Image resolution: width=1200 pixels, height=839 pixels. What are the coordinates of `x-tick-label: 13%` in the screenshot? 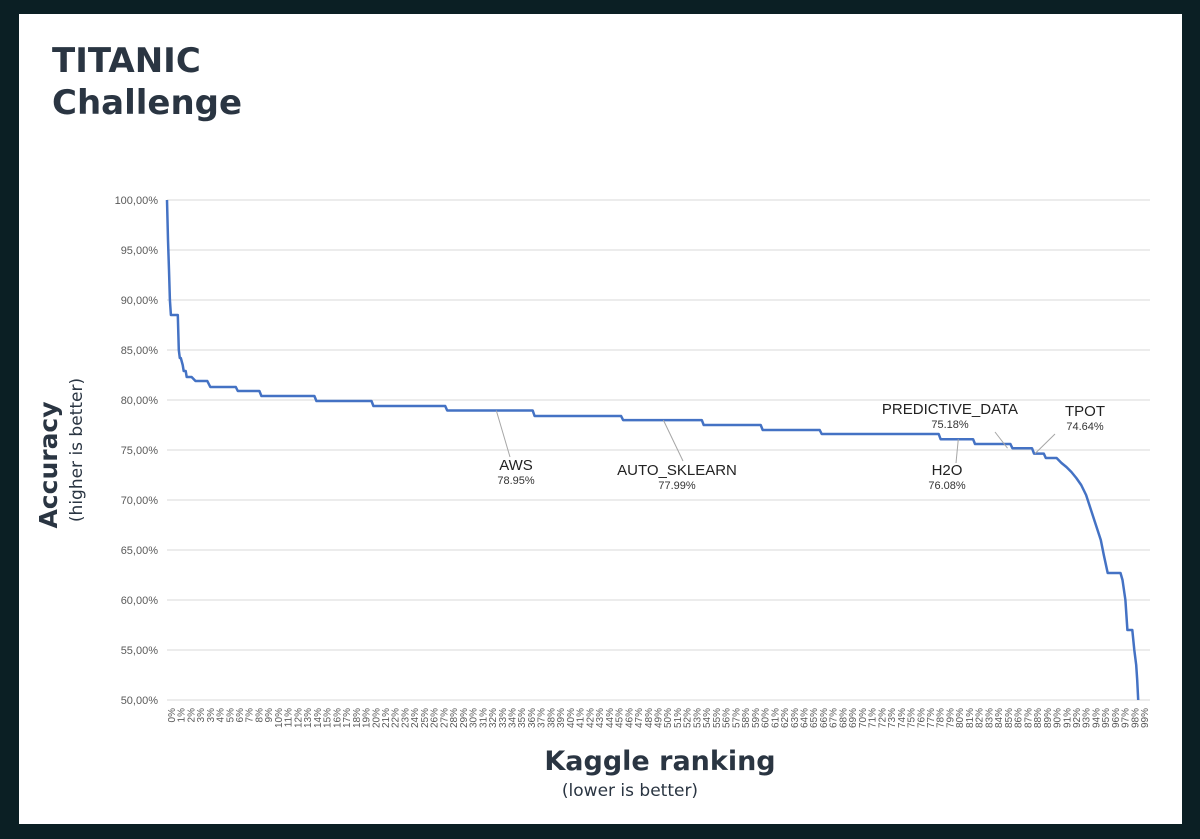 It's located at (308, 718).